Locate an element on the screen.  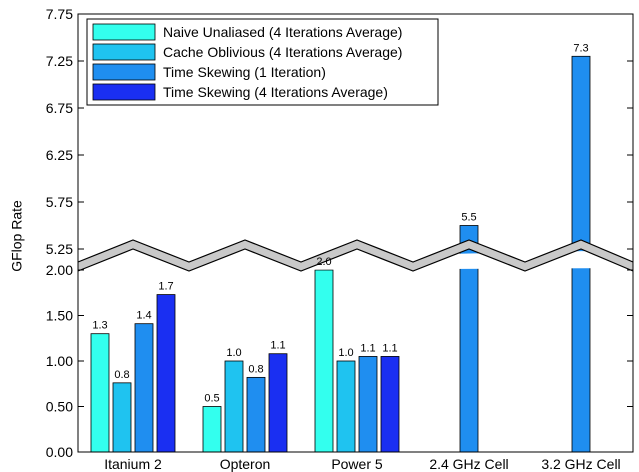
legend-entry: Time Skewing (1 Iteration) is located at coordinates (244, 72).